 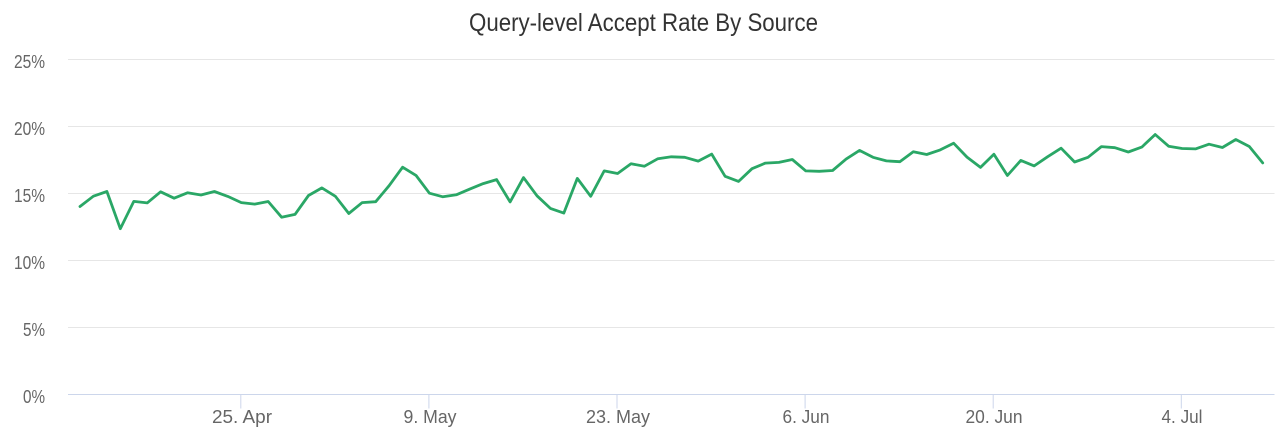 What do you see at coordinates (643, 23) in the screenshot?
I see `svg-text:Query-level Accept Rate By Sou: Query-level Accept Rate By Source` at bounding box center [643, 23].